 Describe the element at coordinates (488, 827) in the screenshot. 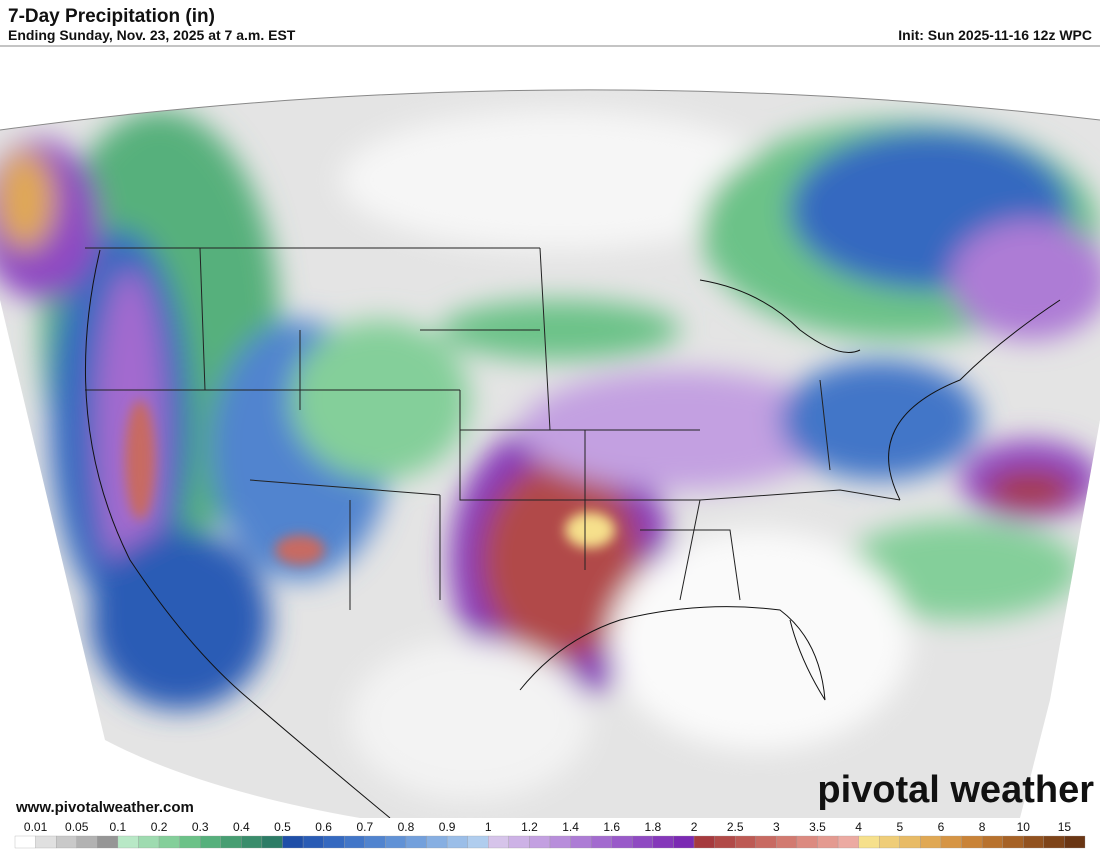

I see `colorbar-label: 1` at that location.